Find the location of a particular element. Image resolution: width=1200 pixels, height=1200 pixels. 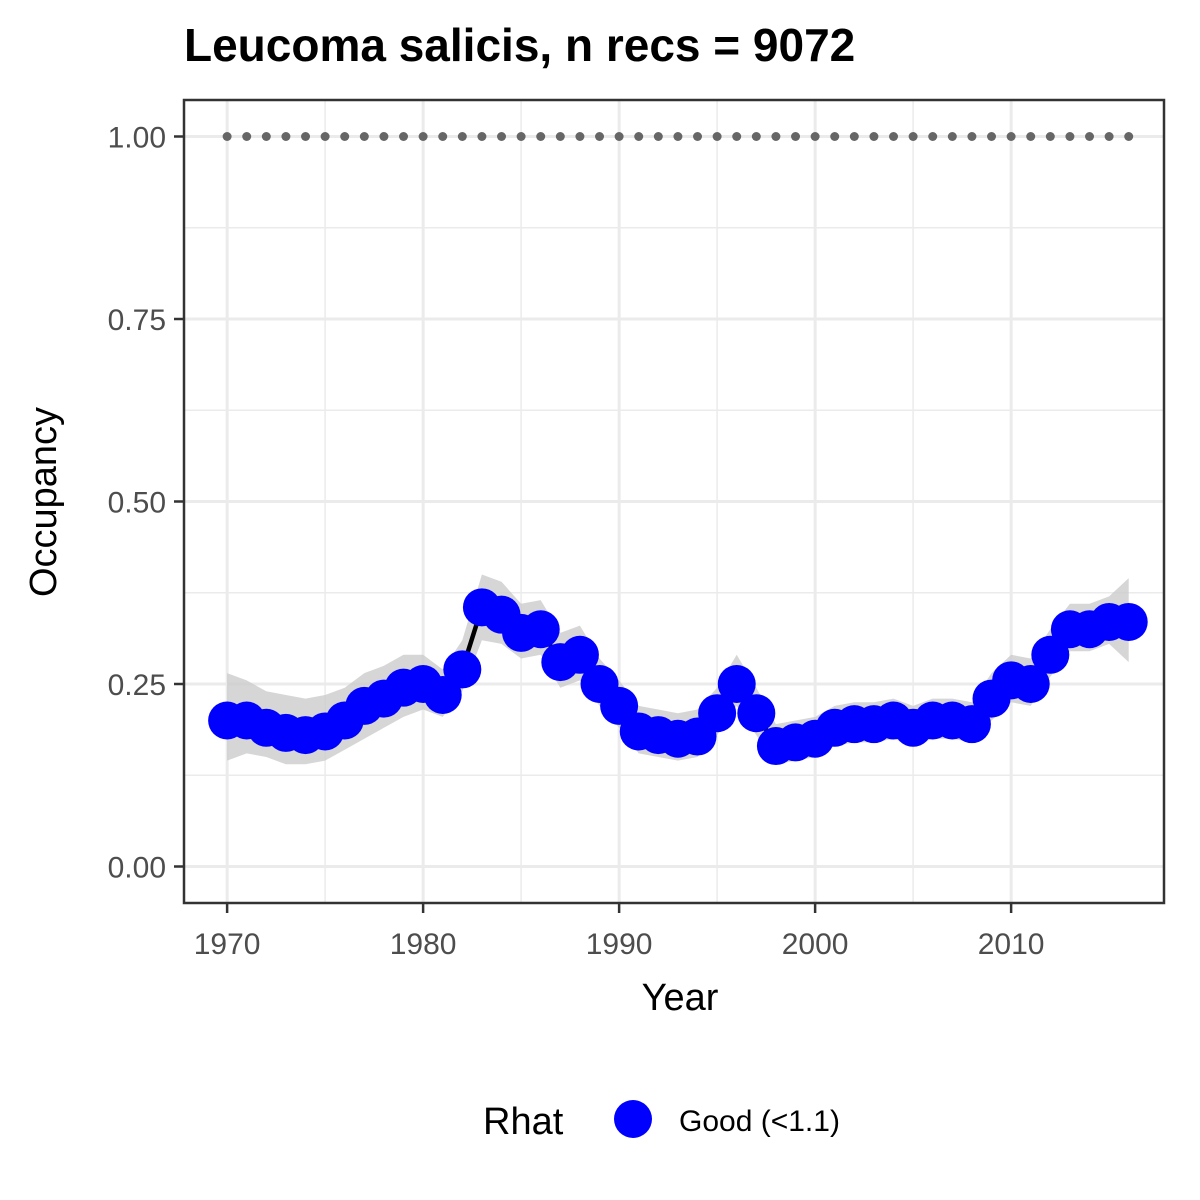

y-tick-label: 1.00 is located at coordinates (137, 138).